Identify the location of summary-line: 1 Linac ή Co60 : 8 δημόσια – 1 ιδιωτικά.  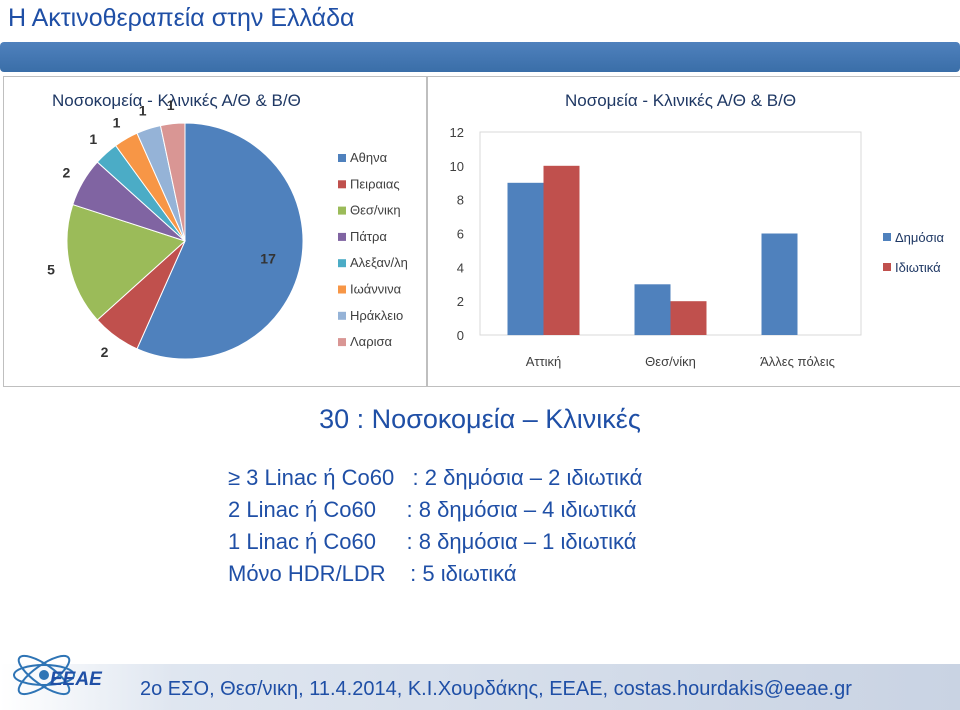
(432, 541).